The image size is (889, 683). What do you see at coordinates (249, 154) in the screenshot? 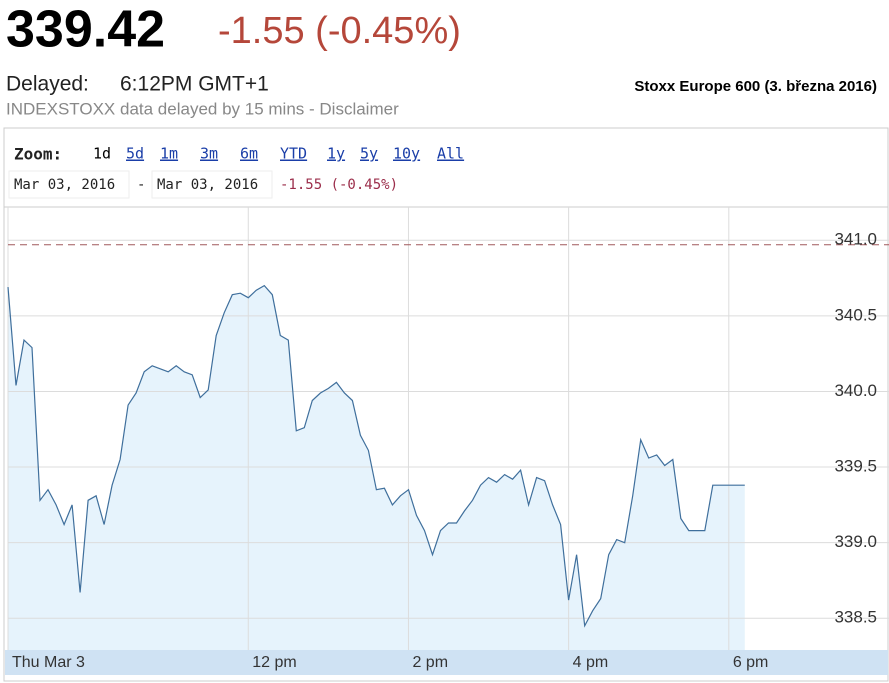
I see `zoom-option: 6m` at bounding box center [249, 154].